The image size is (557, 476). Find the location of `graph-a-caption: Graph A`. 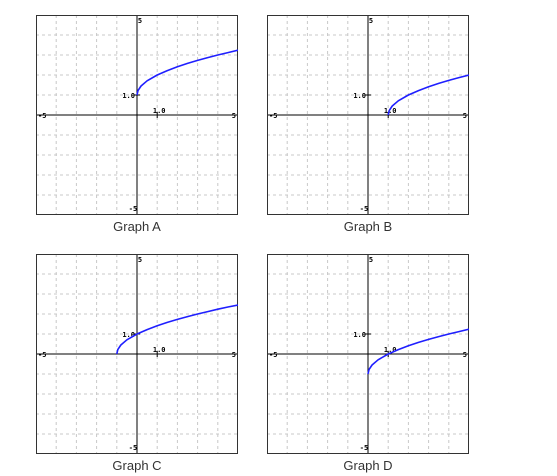

graph-a-caption: Graph A is located at coordinates (137, 226).